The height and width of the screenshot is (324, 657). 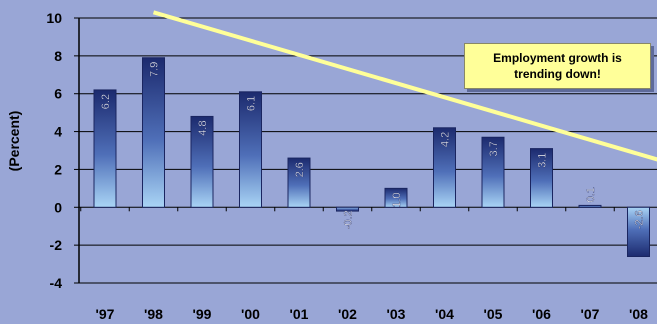 What do you see at coordinates (347, 209) in the screenshot?
I see `bar-'02` at bounding box center [347, 209].